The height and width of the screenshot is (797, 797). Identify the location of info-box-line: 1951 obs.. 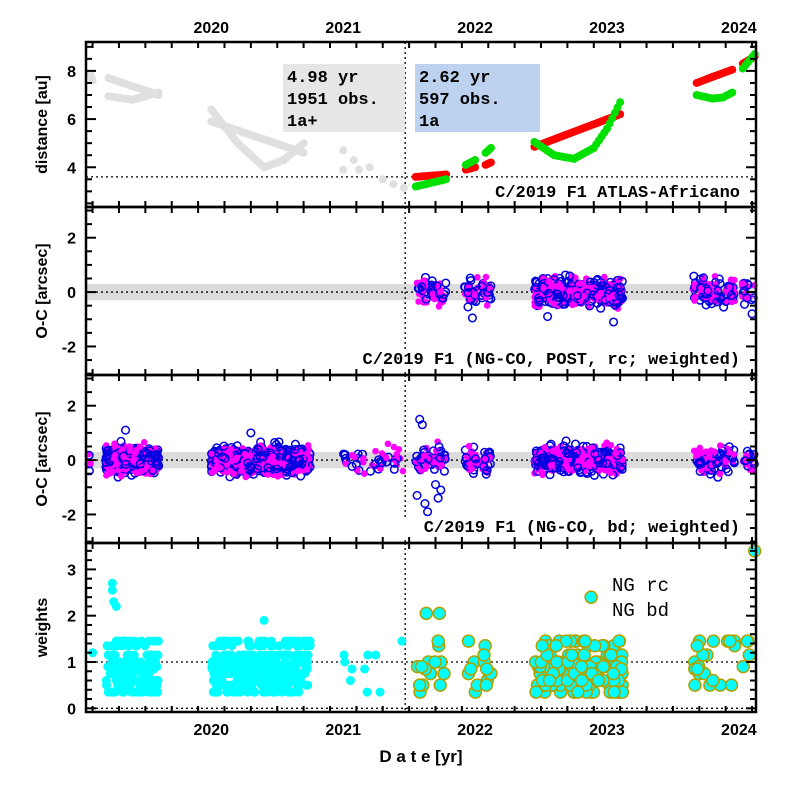
(333, 100).